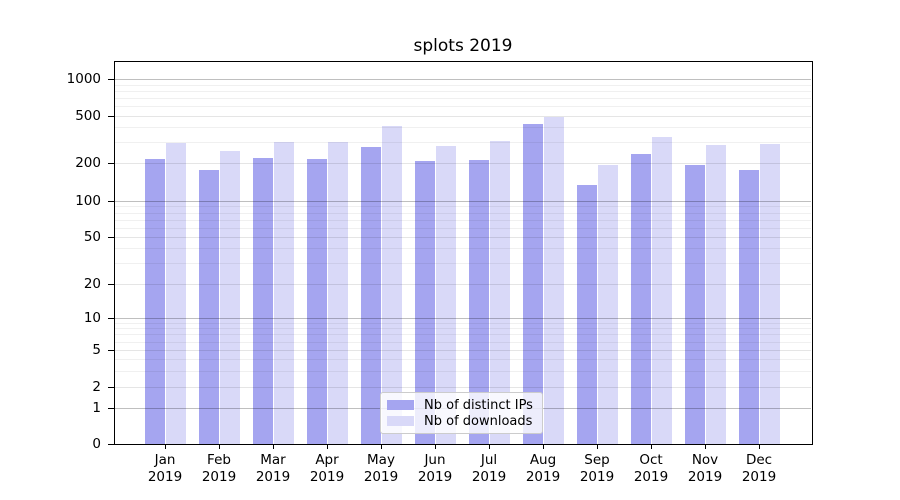 The width and height of the screenshot is (900, 500). Describe the element at coordinates (769, 294) in the screenshot. I see `bar-downloads-dec` at that location.